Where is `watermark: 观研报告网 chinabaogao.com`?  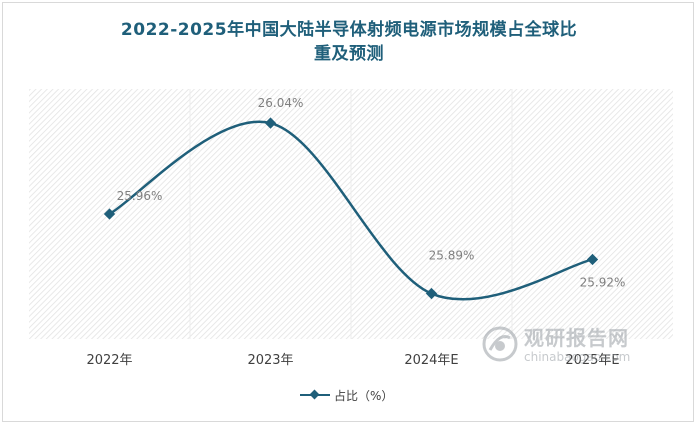
watermark: 观研报告网 chinabaogao.com is located at coordinates (568, 346).